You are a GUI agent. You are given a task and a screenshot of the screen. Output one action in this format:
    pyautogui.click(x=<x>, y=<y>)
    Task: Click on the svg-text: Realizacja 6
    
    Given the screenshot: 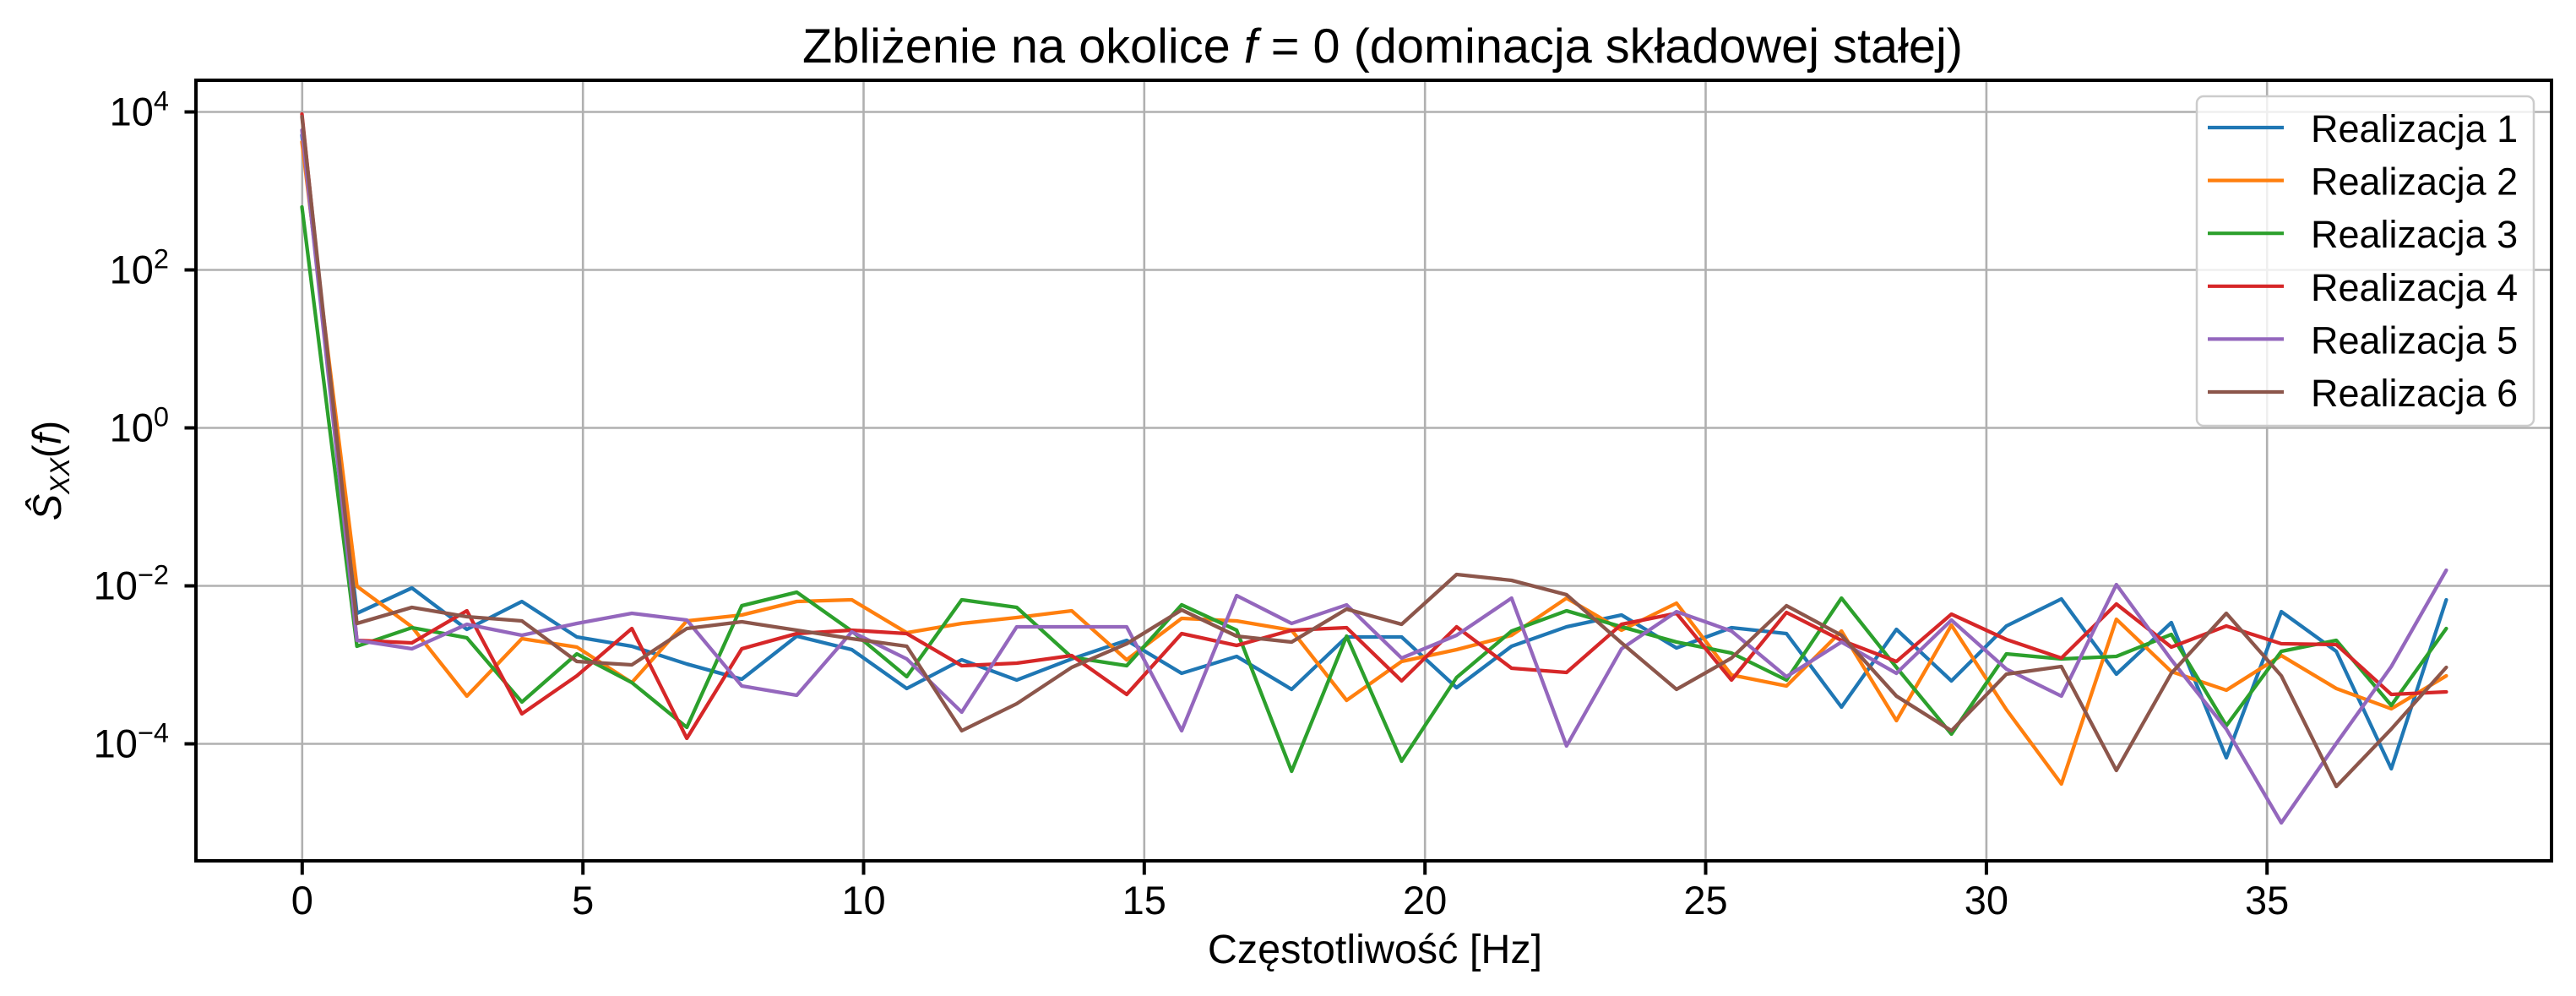 What is the action you would take?
    pyautogui.click(x=2414, y=393)
    